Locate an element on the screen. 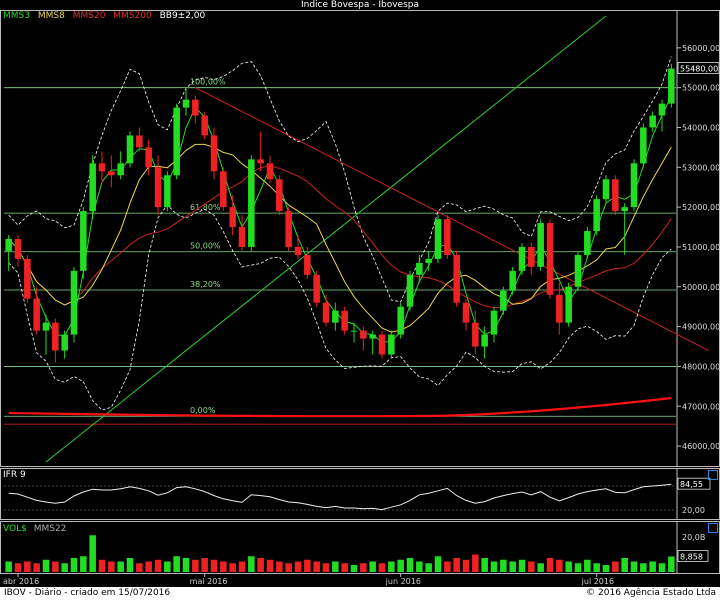  legend-mms3: MMS3 is located at coordinates (16, 16).